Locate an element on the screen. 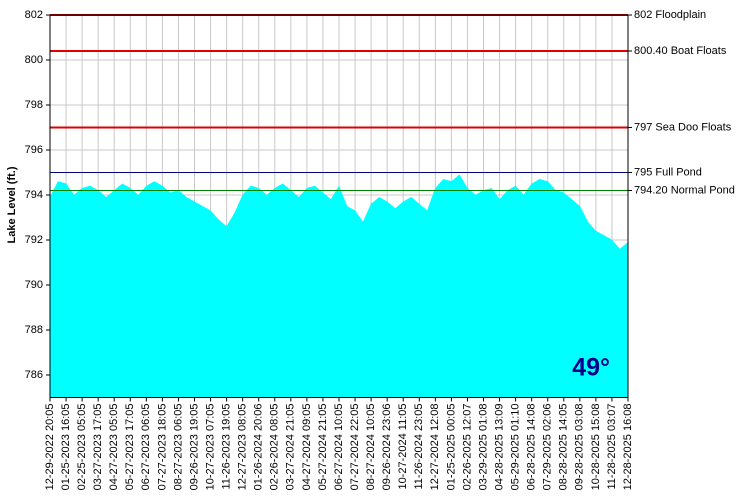 Image resolution: width=742 pixels, height=502 pixels. reference-label: 797 Sea Doo Floats is located at coordinates (683, 127).